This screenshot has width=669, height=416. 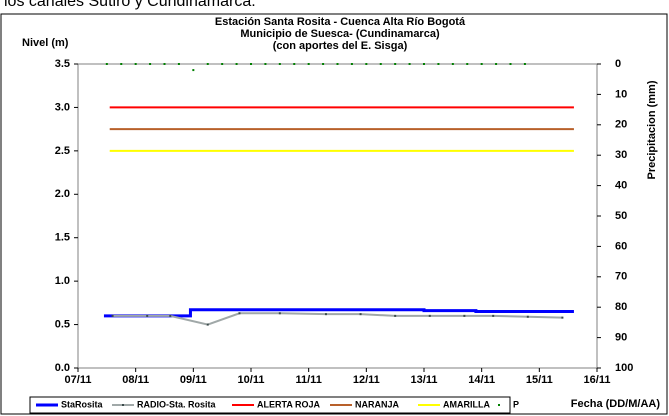 I want to click on x-tick-label: 09/11, so click(x=193, y=380).